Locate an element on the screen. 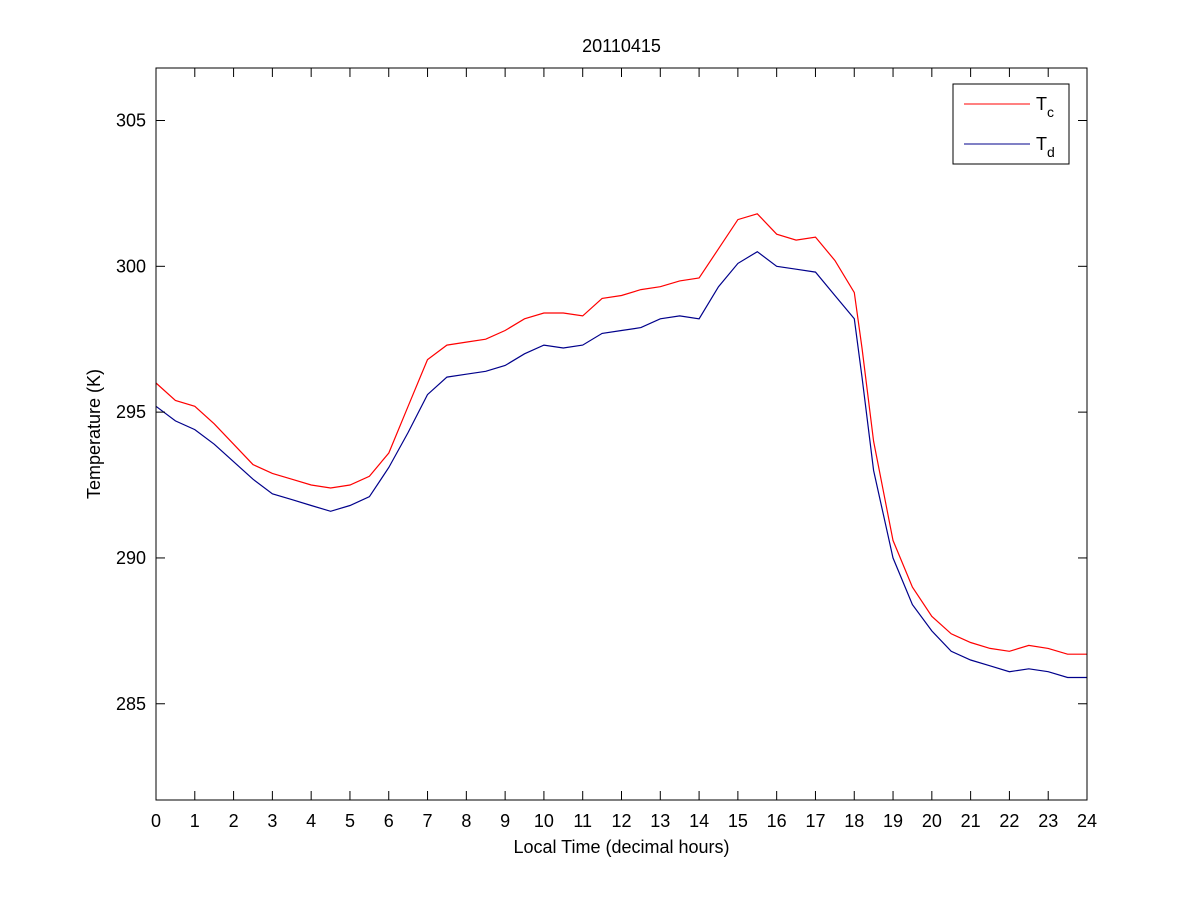 This screenshot has height=900, width=1201. y-tick-label: 300 is located at coordinates (131, 266).